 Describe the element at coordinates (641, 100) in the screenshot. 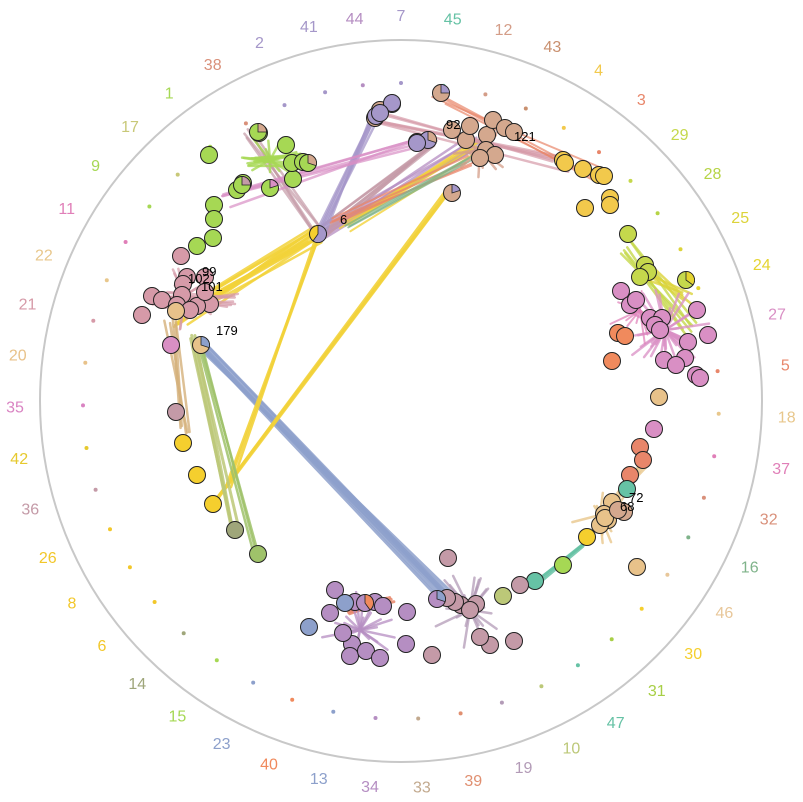

I see `cluster-label: 3` at that location.